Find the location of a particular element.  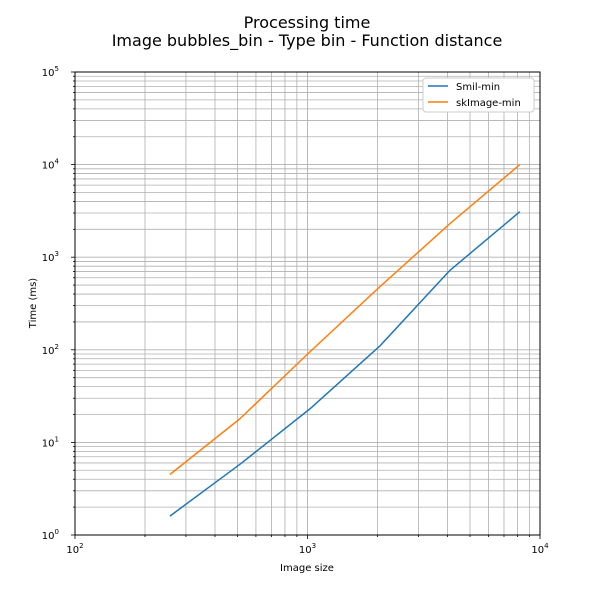

y-tick-exponent: 4 is located at coordinates (57, 162).